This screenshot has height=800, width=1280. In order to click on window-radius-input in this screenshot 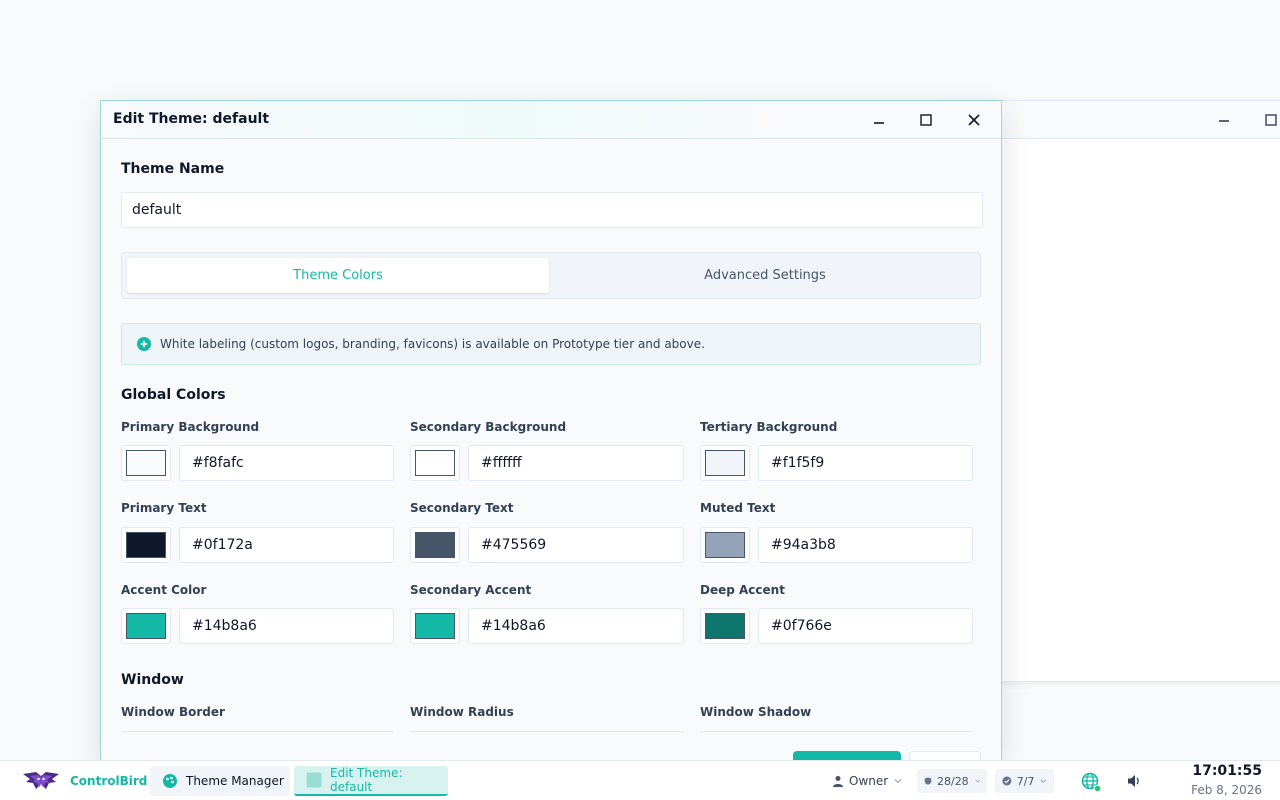, I will do `click(547, 732)`.